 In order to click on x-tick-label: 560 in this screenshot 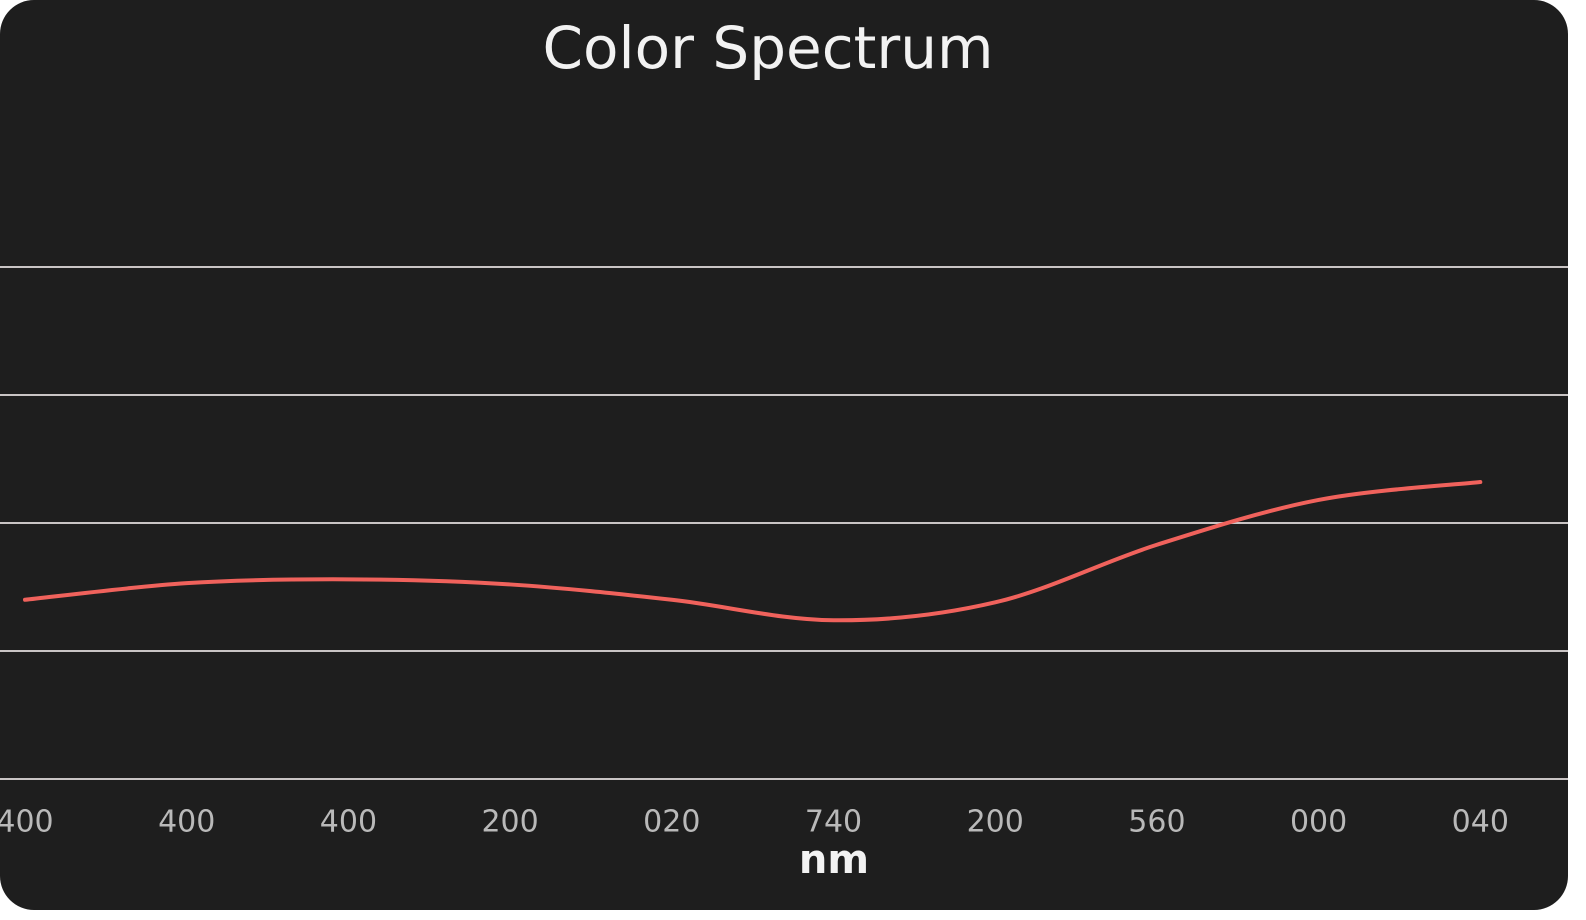, I will do `click(1156, 822)`.